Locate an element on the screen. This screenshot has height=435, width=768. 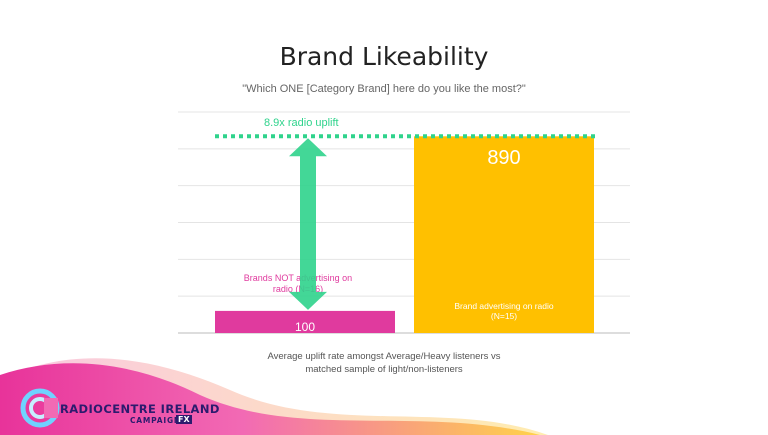
chart-title: Brand Likeability is located at coordinates (384, 56).